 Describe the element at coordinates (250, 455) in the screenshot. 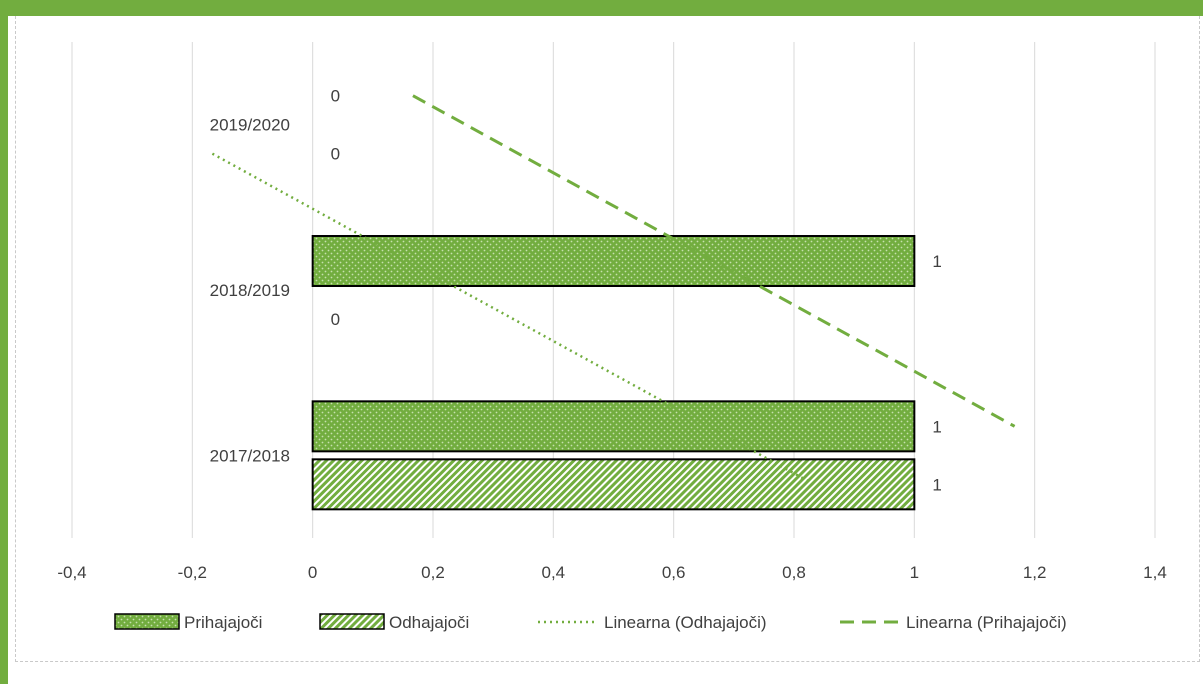

I see `category-label: 2017/2018` at that location.